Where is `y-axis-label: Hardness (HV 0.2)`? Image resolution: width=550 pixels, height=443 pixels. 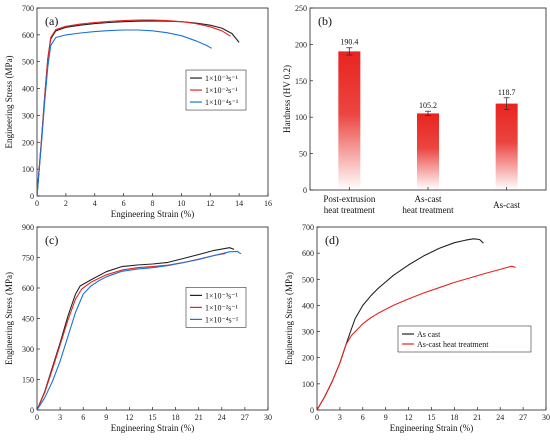
y-axis-label: Hardness (HV 0.2) is located at coordinates (287, 99).